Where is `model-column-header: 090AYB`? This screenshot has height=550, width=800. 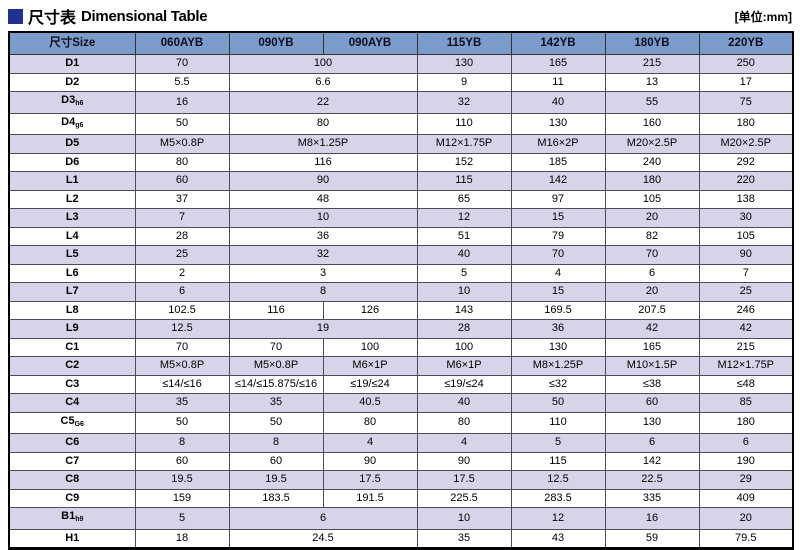 model-column-header: 090AYB is located at coordinates (370, 43).